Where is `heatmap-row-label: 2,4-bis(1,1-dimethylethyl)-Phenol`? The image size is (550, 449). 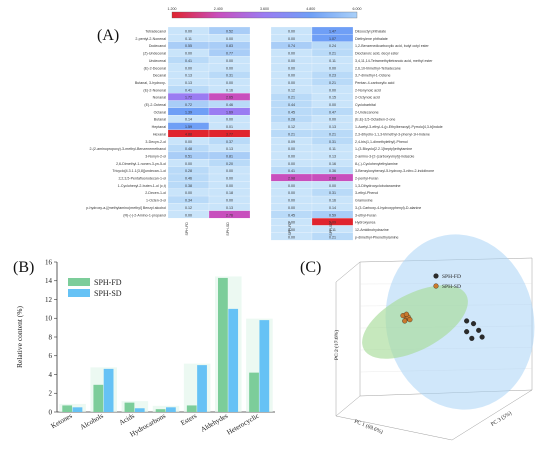 heatmap-row-label: 2,4-bis(1,1-dimethylethyl)-Phenol is located at coordinates (381, 142).